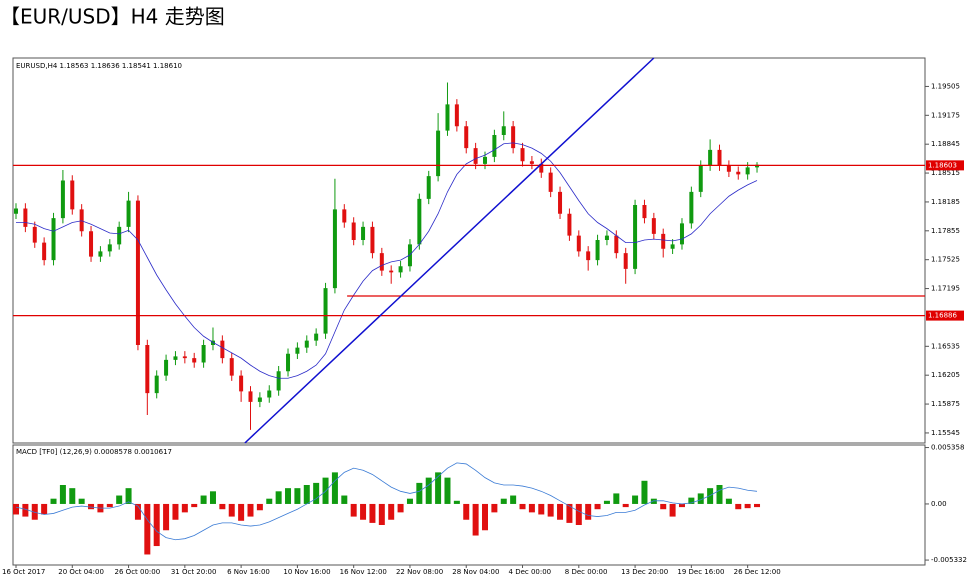 This screenshot has width=979, height=576. Describe the element at coordinates (386, 501) in the screenshot. I see `macd-signal` at that location.